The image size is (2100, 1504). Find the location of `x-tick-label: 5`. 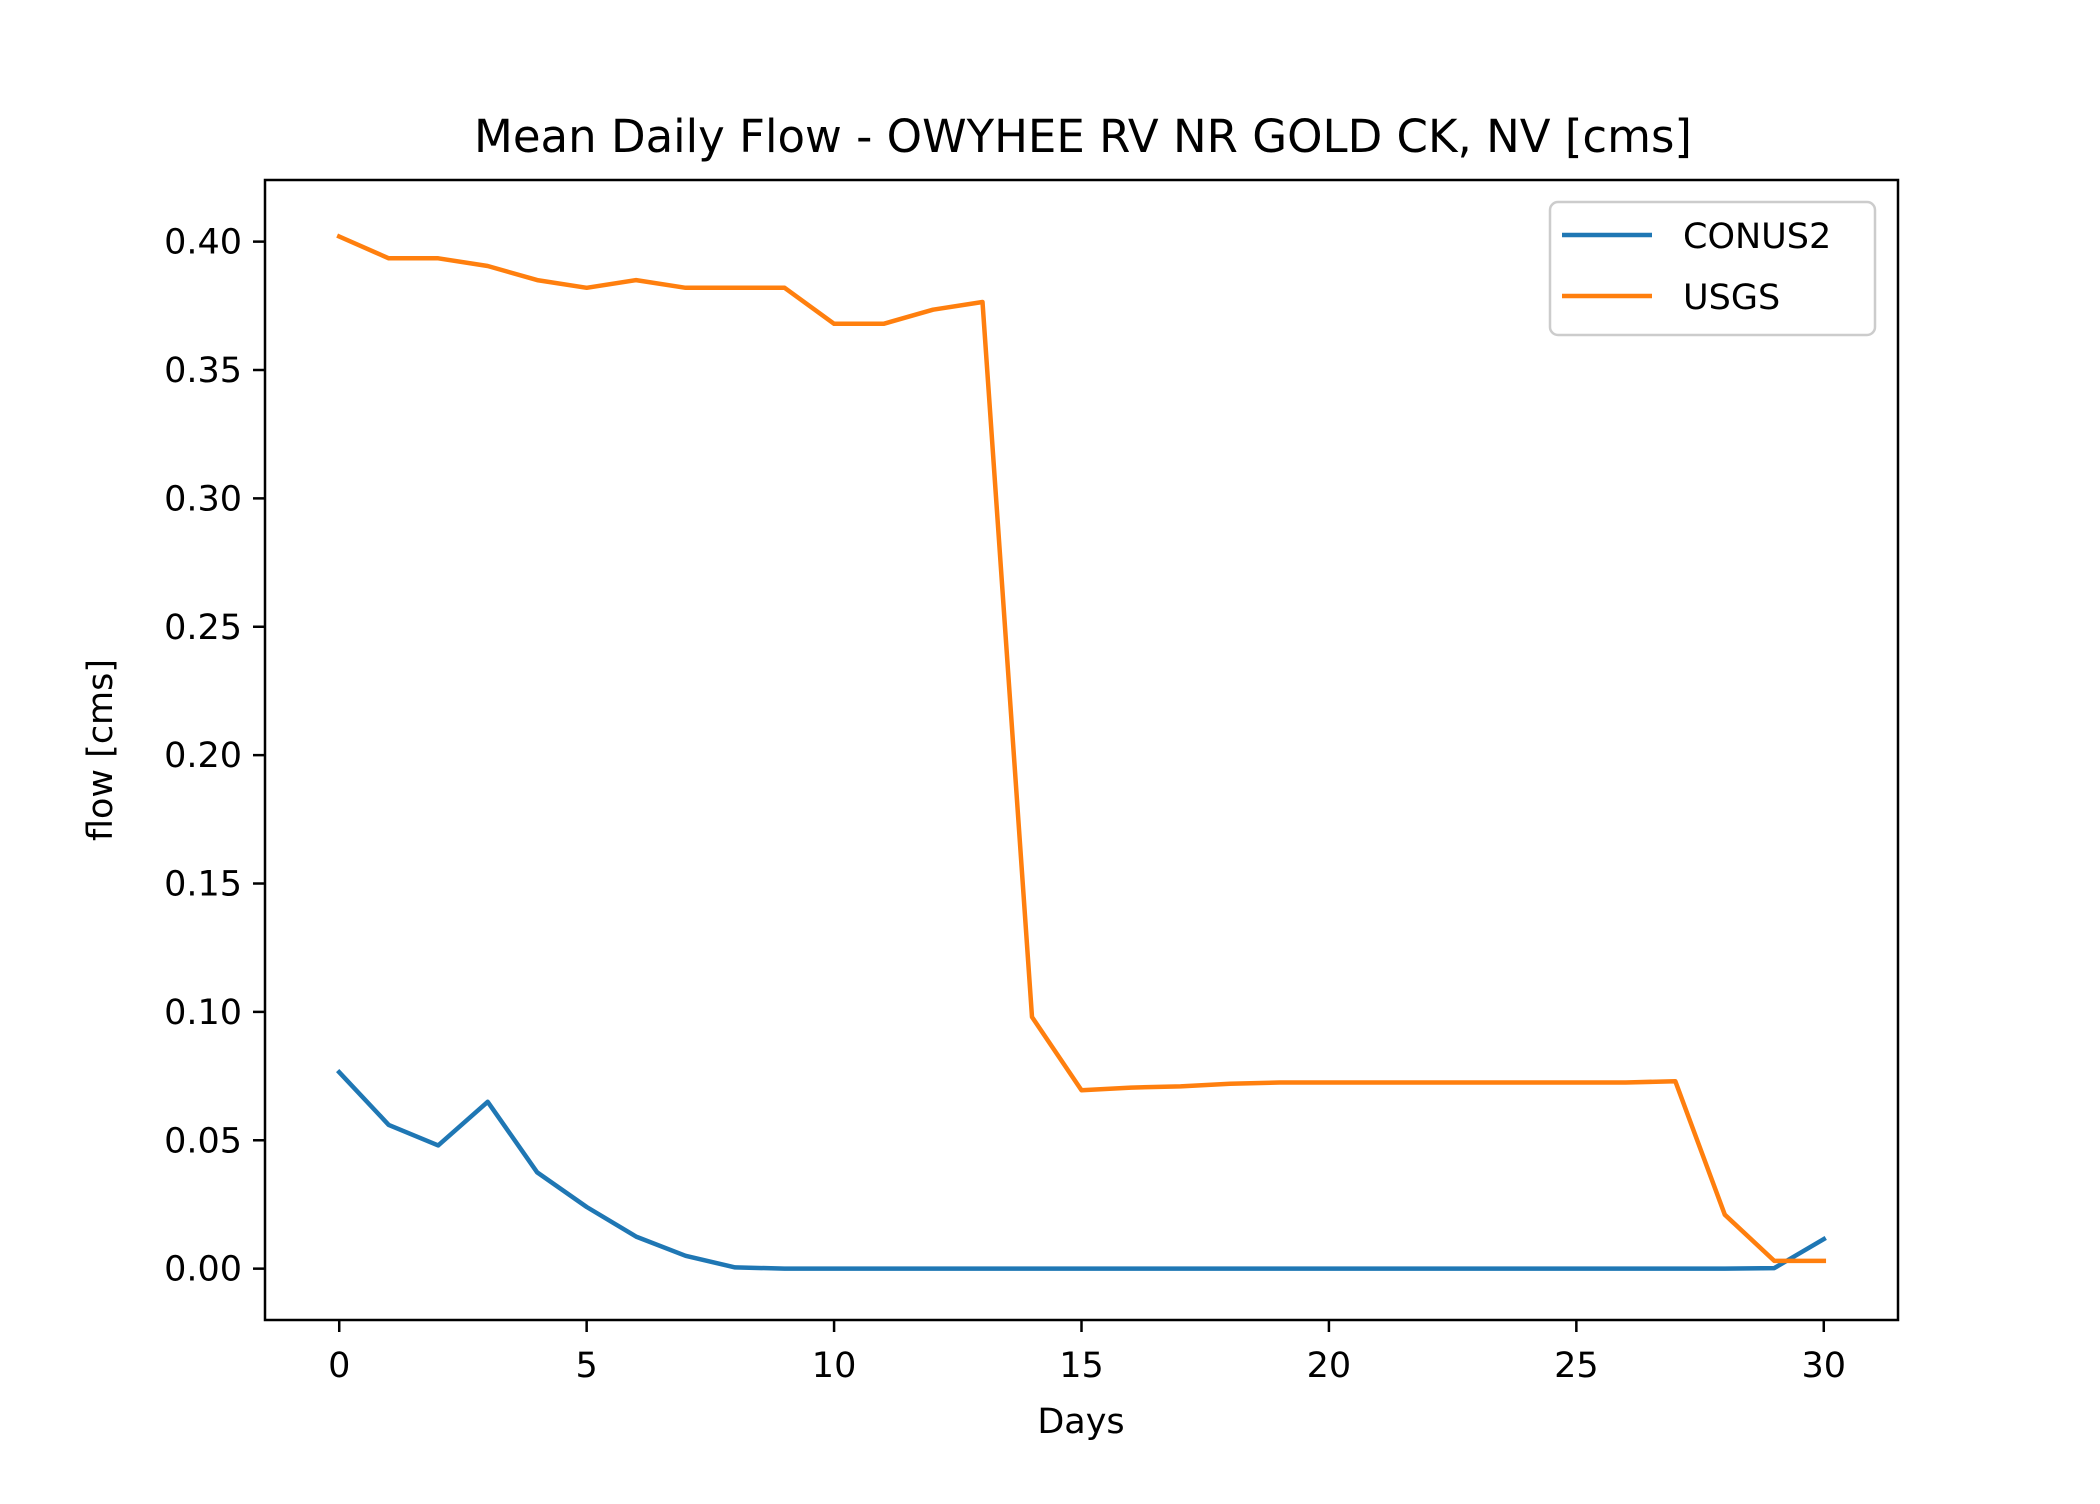

x-tick-label: 5 is located at coordinates (587, 1366).